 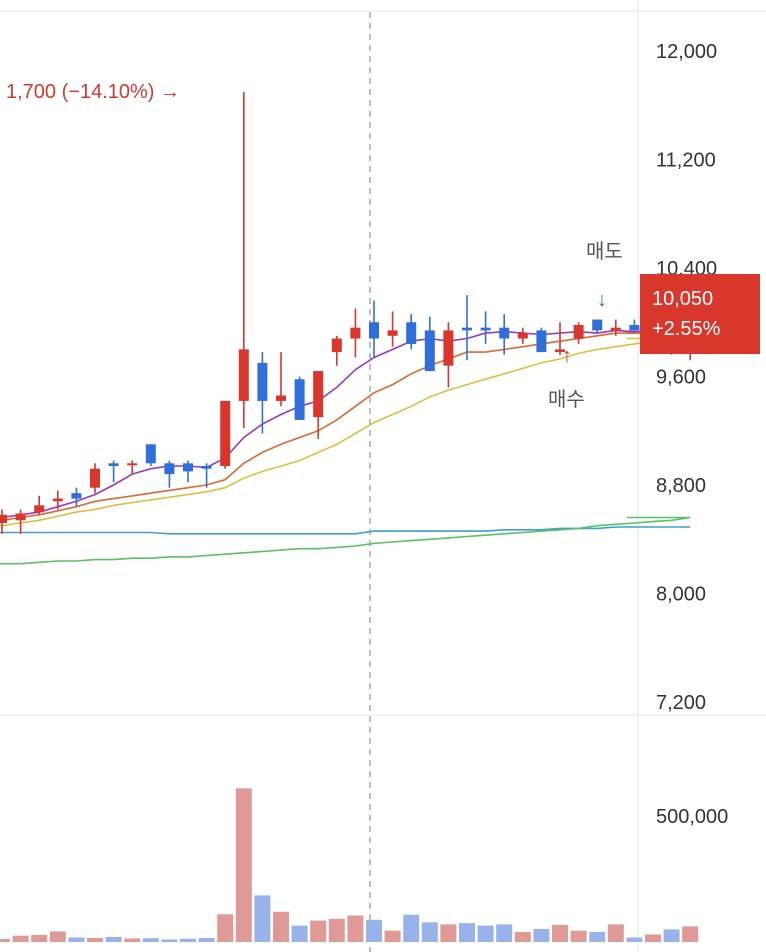 I want to click on current-price-badge: 10,050 +2.55%, so click(x=700, y=314).